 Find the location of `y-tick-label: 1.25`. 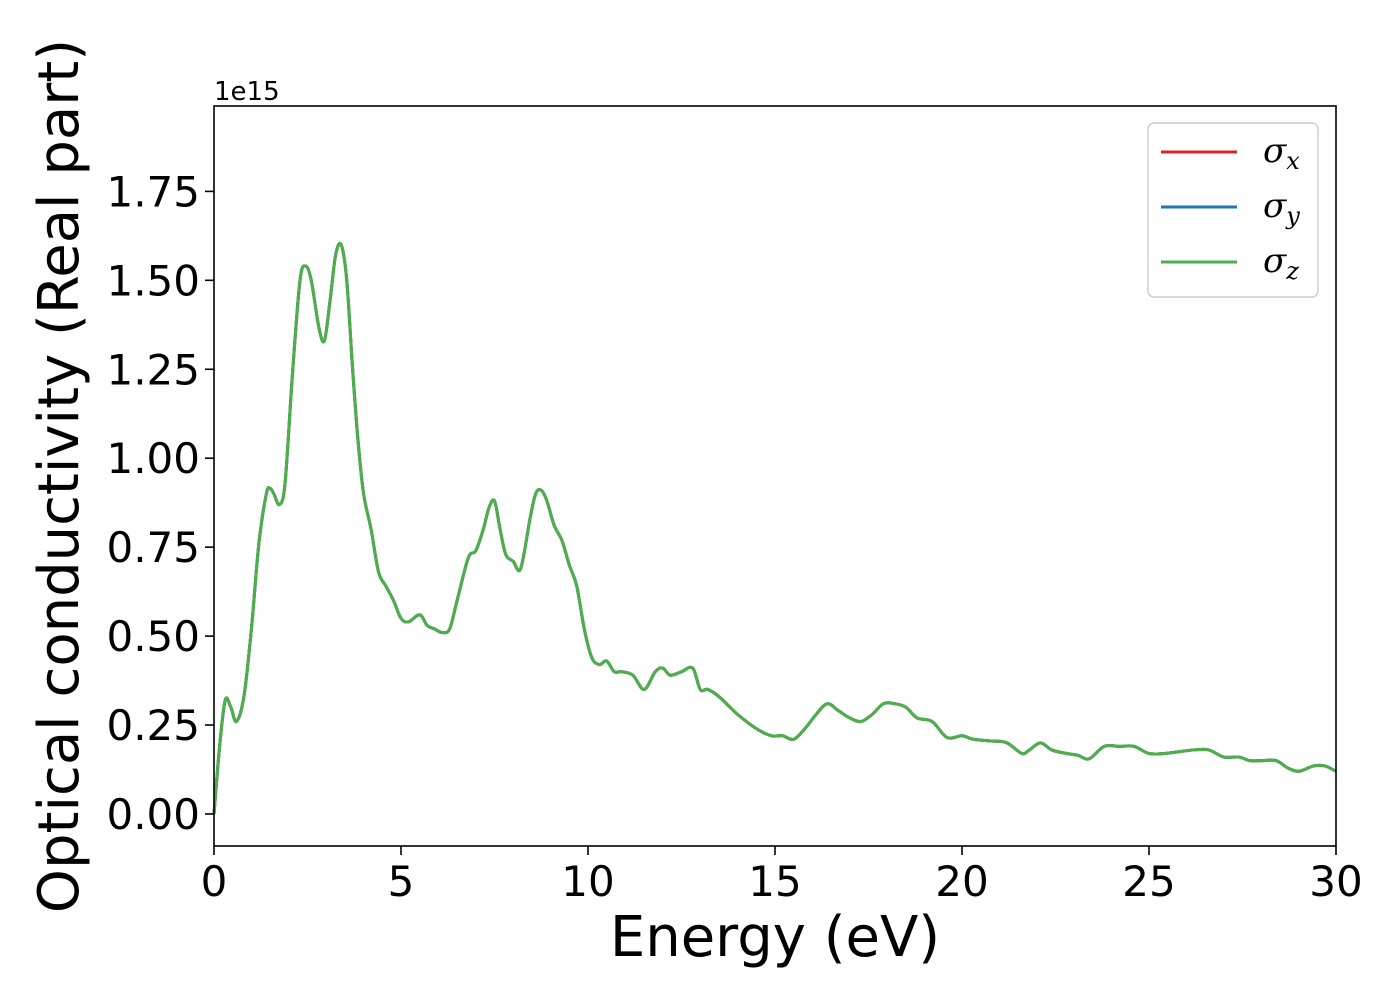

y-tick-label: 1.25 is located at coordinates (153, 369).